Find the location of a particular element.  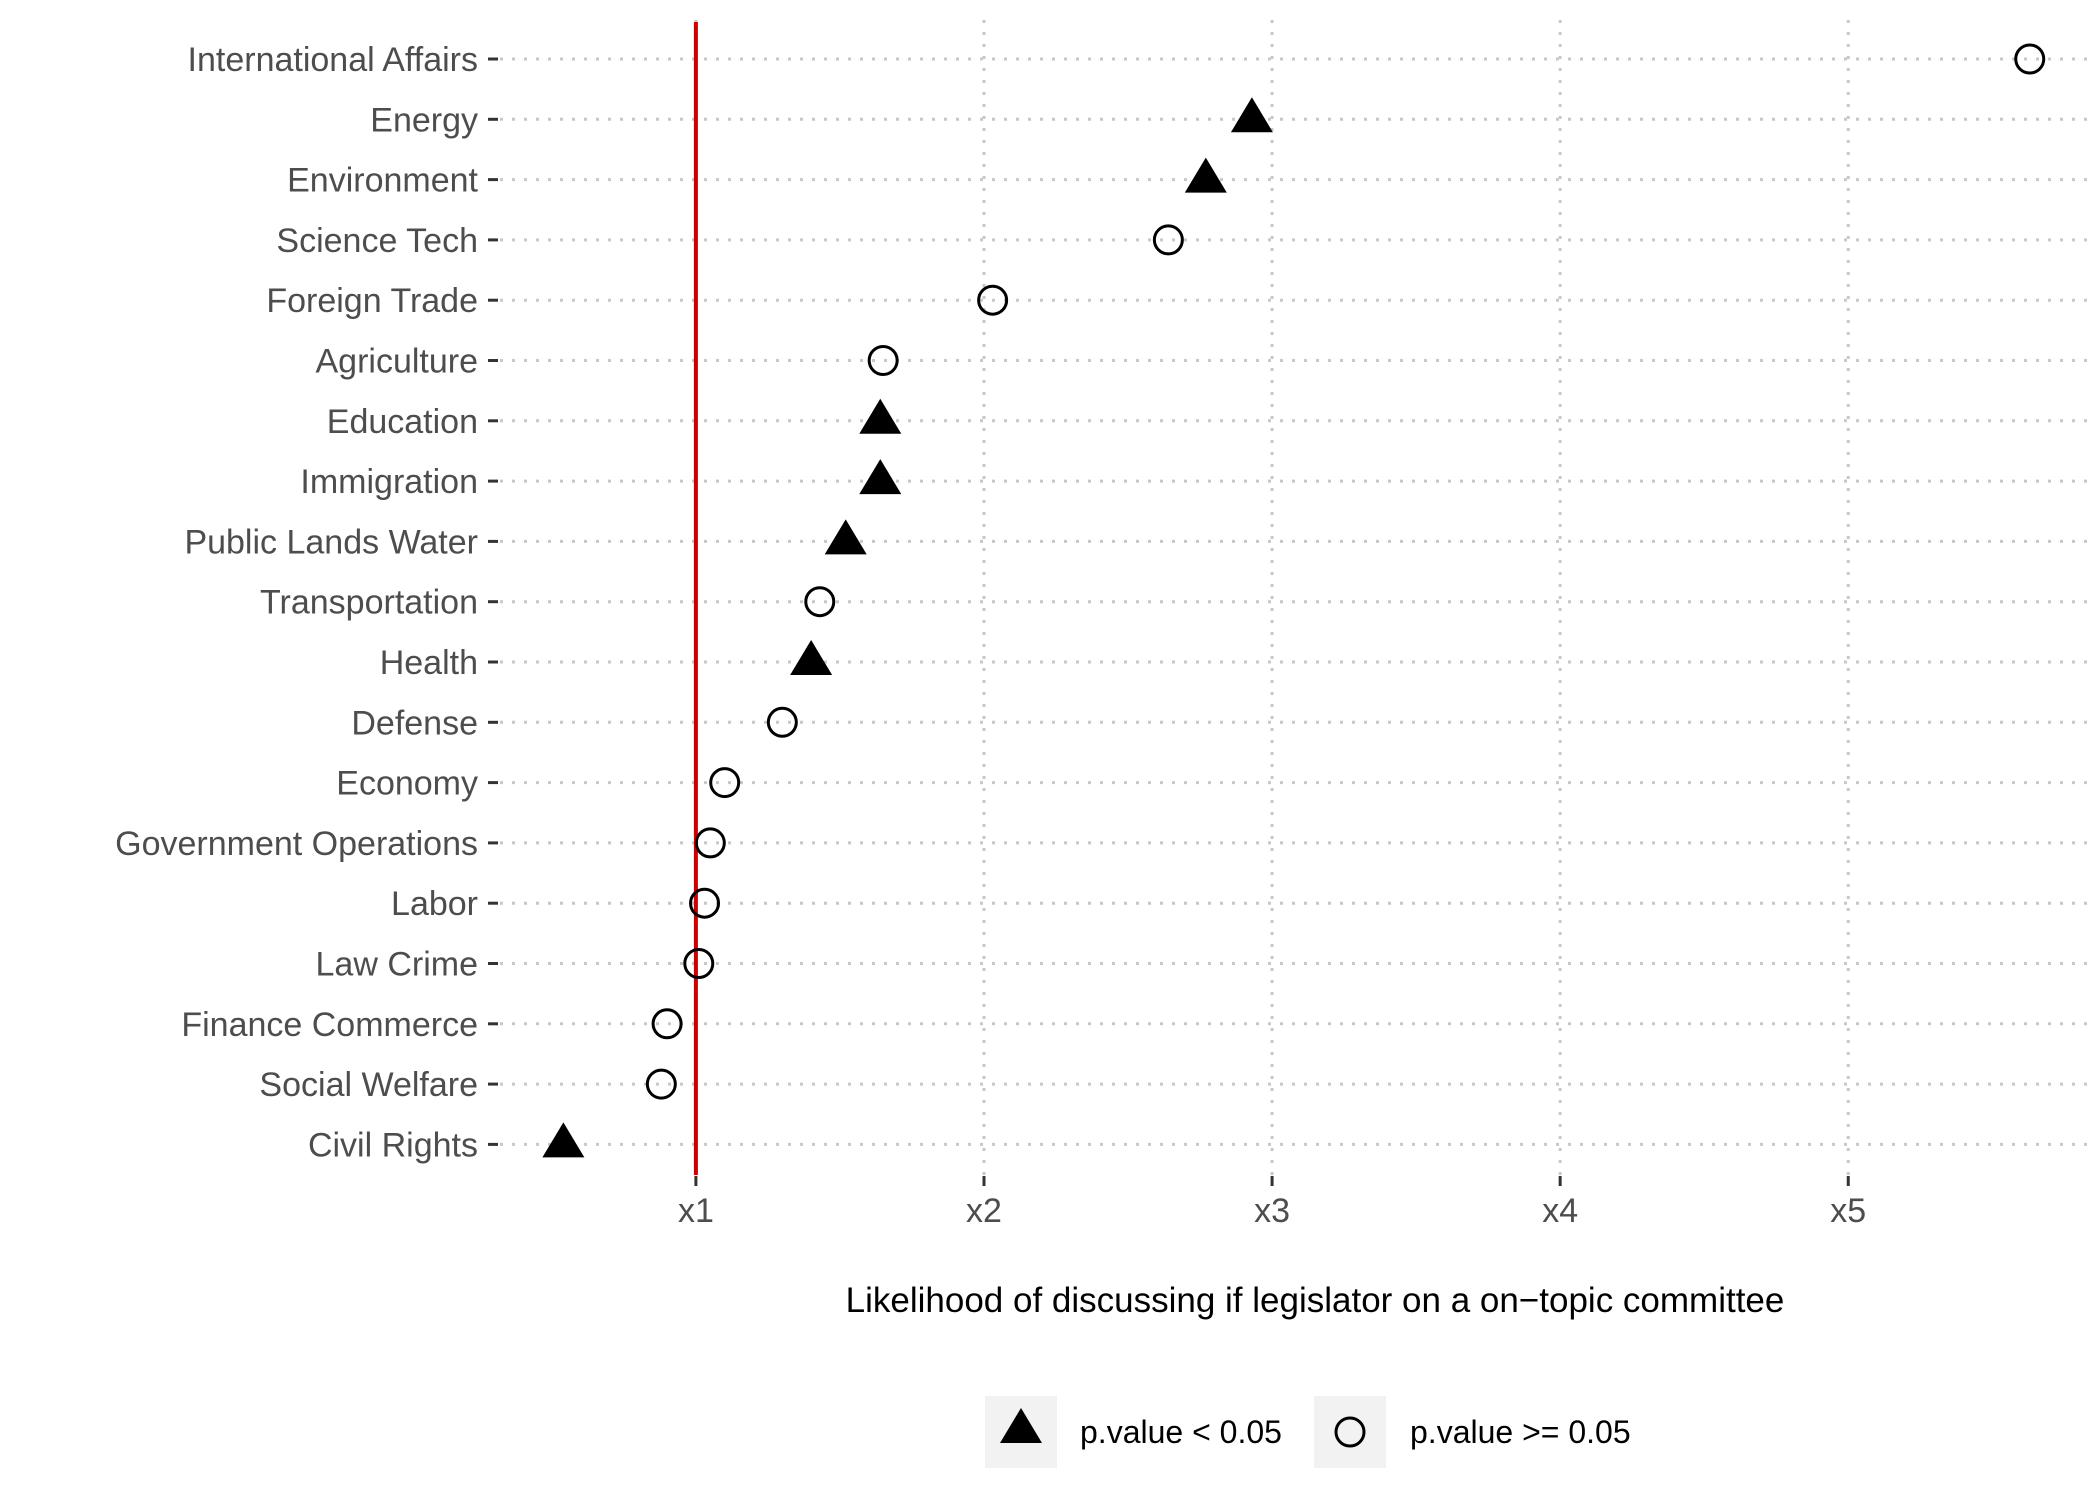

y-tick-label: Education is located at coordinates (402, 422).